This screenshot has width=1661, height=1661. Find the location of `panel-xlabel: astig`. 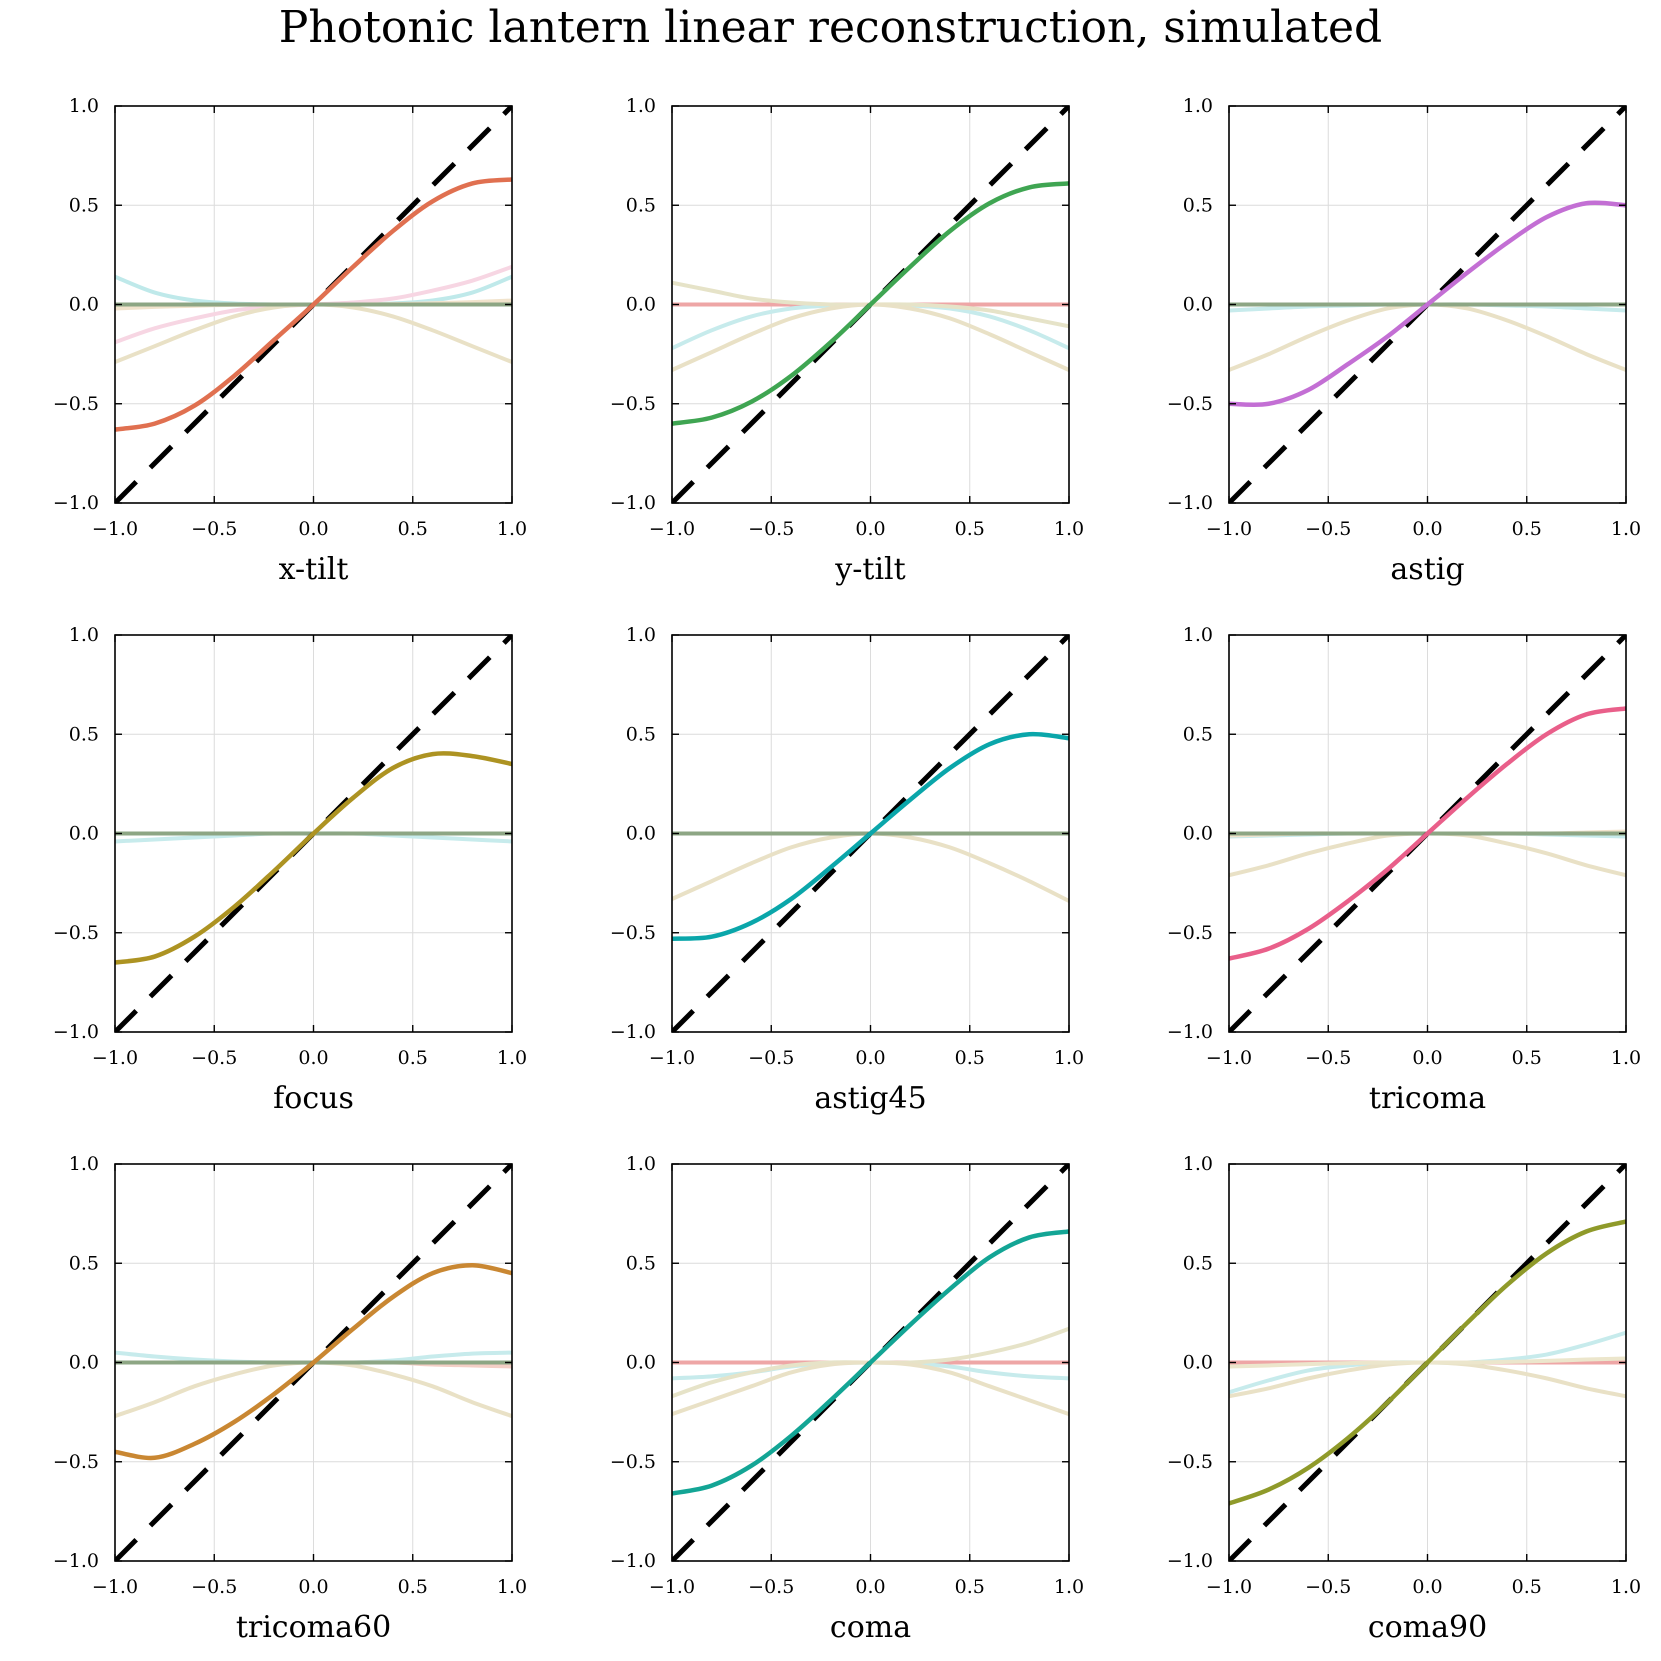

panel-xlabel: astig is located at coordinates (1427, 569).